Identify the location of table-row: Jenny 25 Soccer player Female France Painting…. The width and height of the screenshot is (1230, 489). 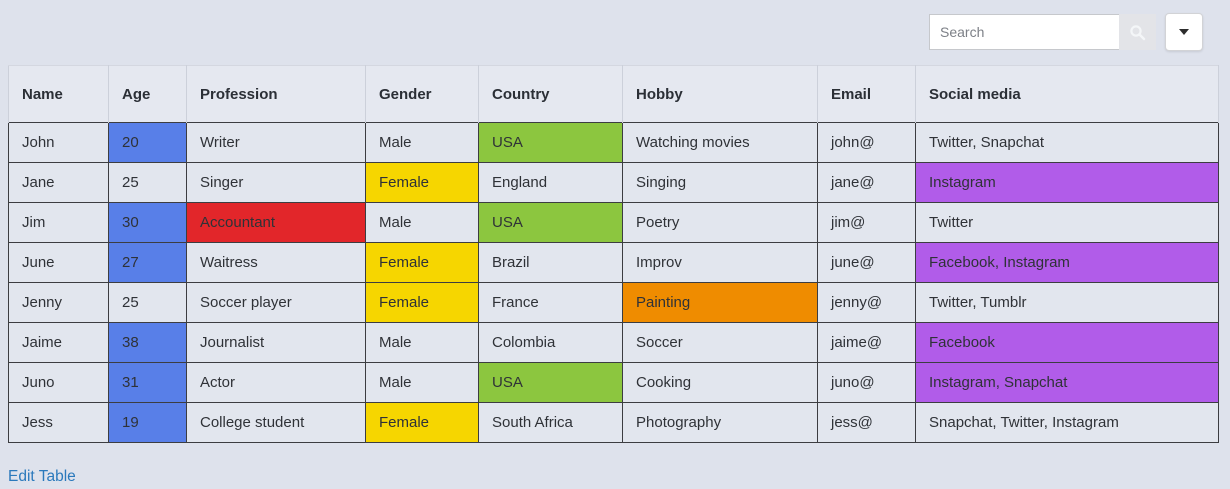
(613, 302).